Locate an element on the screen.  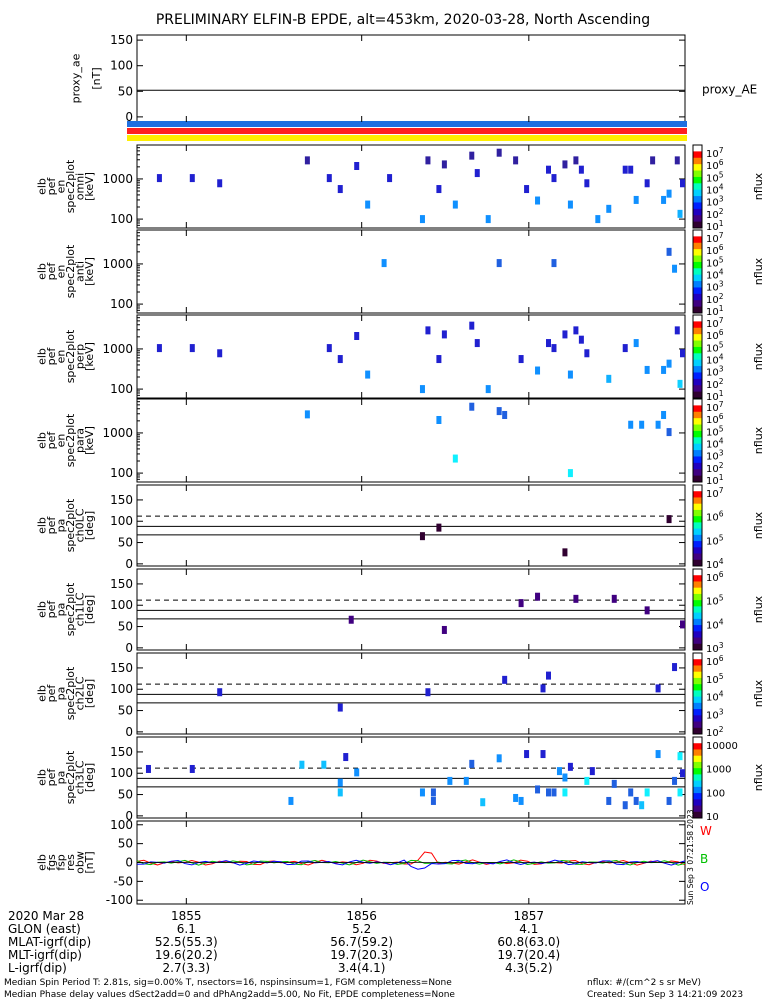
ylabel-res_obw-2: fsp is located at coordinates (61, 862).